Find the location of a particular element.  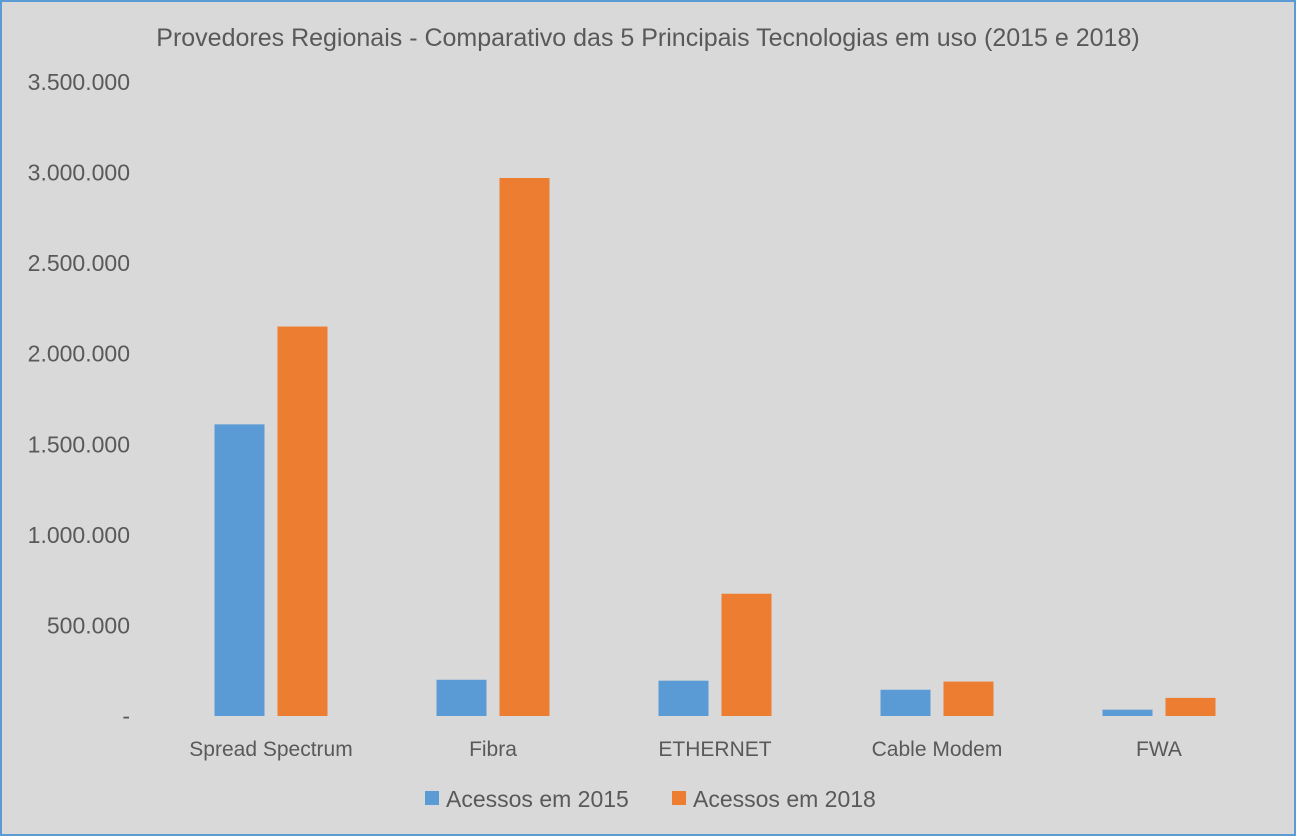

y-tick-label: 1.000.000 is located at coordinates (79, 535).